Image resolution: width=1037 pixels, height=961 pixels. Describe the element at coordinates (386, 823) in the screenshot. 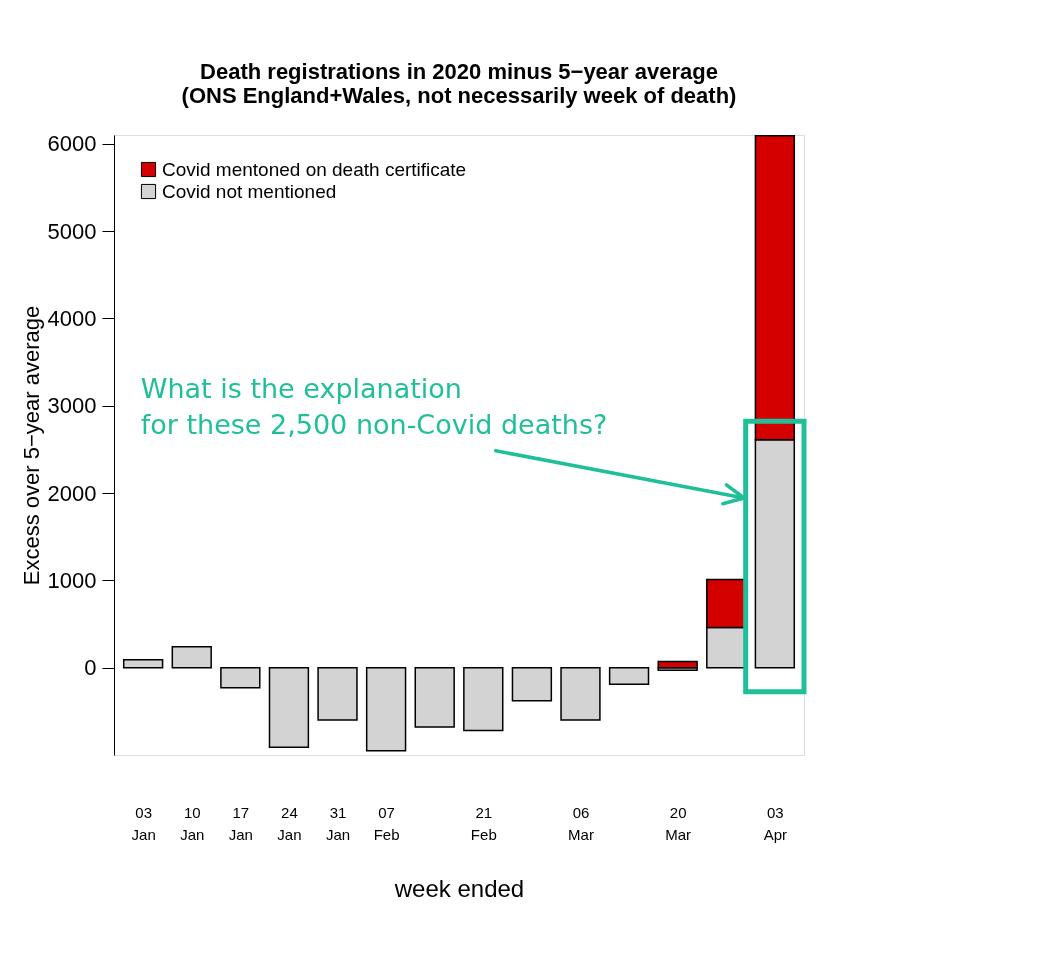

I see `x-tick-label: 07 Feb` at that location.